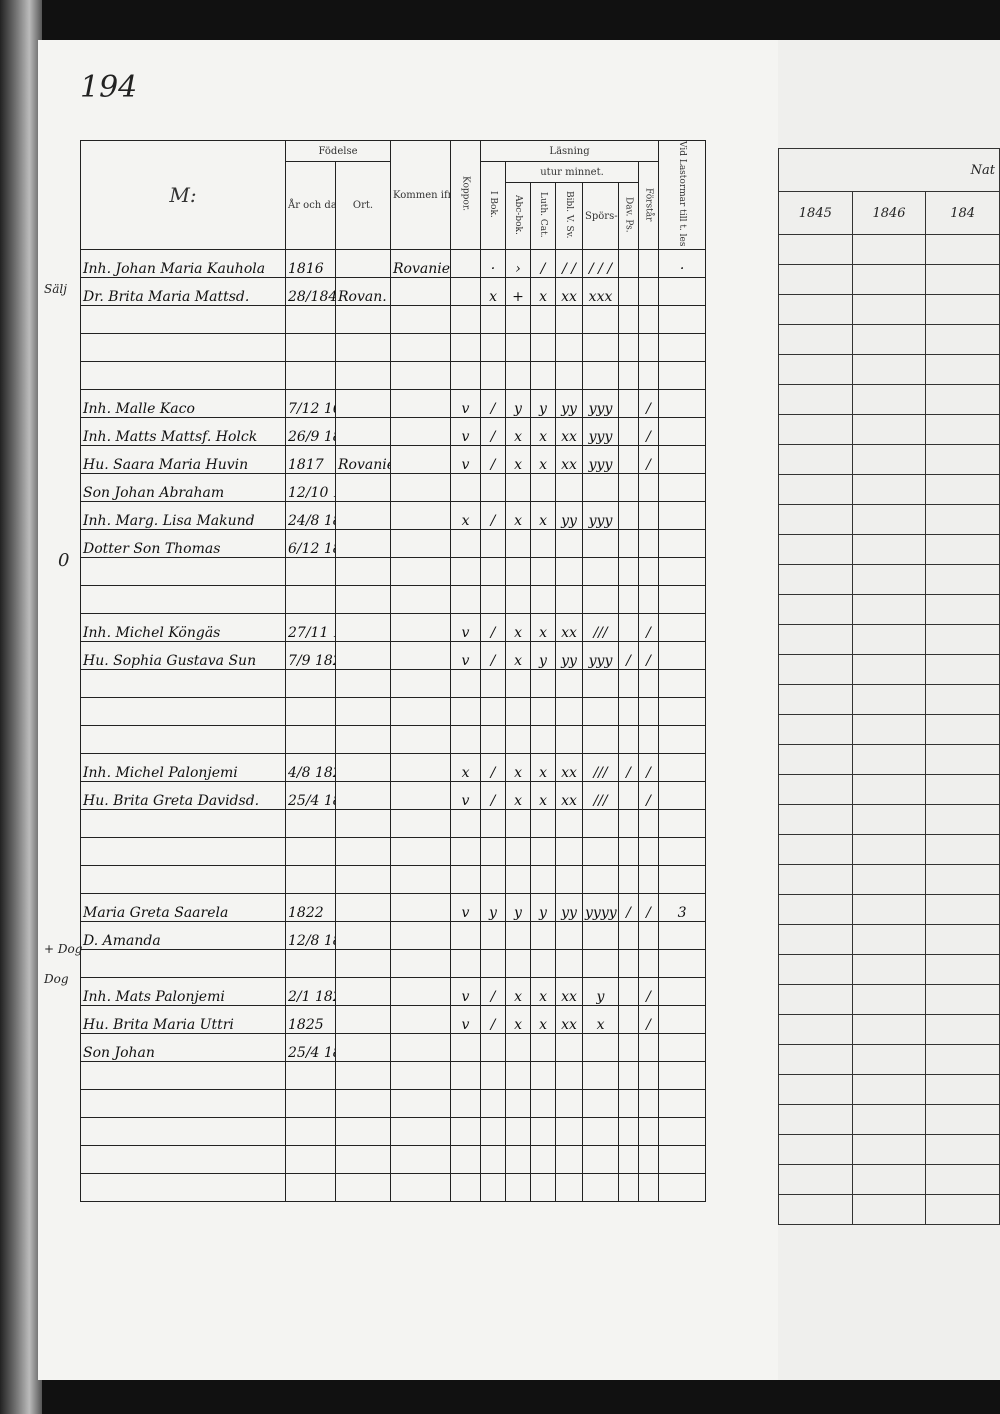  Describe the element at coordinates (543, 628) in the screenshot. I see `exam-mark: x` at that location.